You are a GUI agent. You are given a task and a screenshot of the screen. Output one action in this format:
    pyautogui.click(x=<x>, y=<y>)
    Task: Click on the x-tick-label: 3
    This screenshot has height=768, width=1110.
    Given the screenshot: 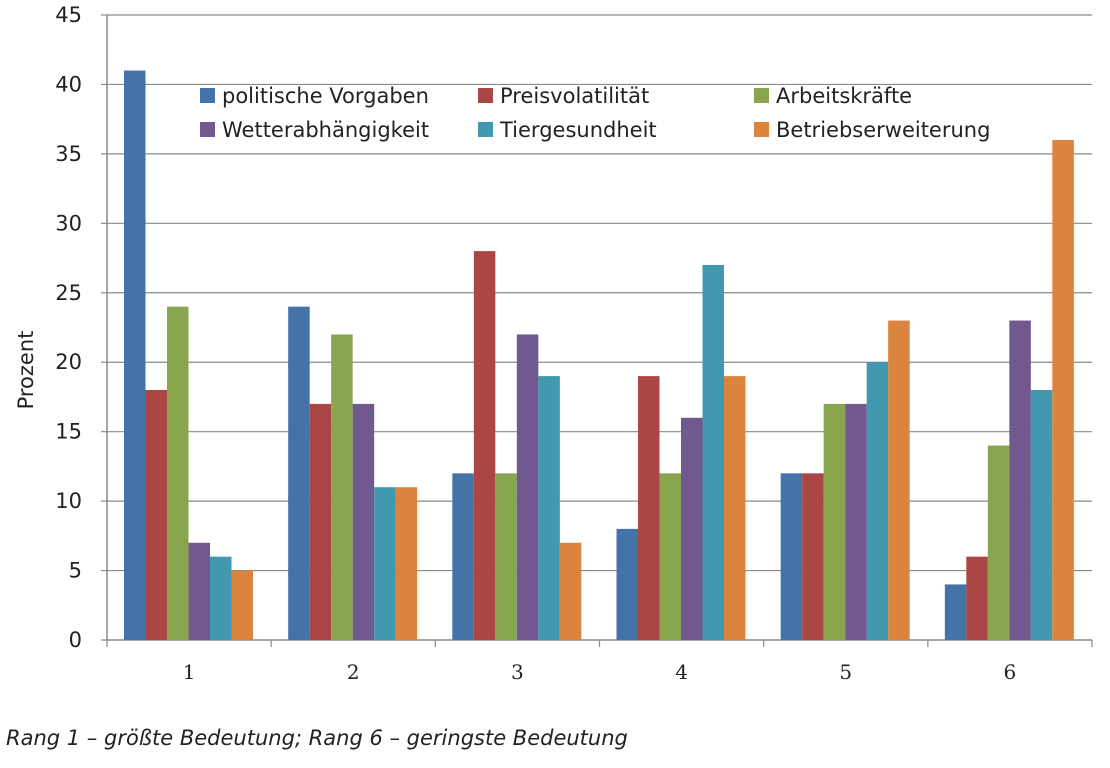 What is the action you would take?
    pyautogui.click(x=517, y=672)
    